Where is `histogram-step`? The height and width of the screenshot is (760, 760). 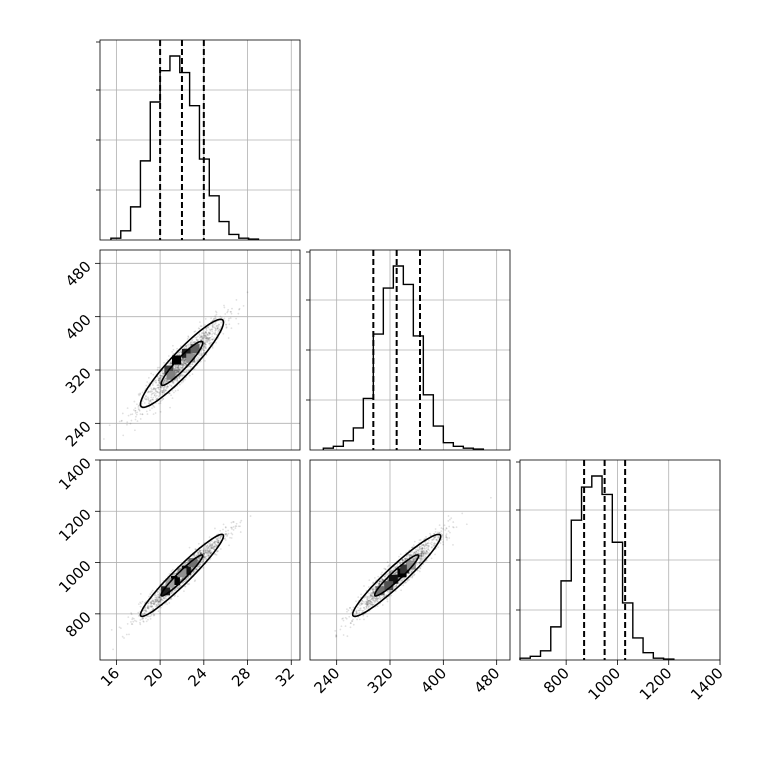 histogram-step is located at coordinates (185, 147).